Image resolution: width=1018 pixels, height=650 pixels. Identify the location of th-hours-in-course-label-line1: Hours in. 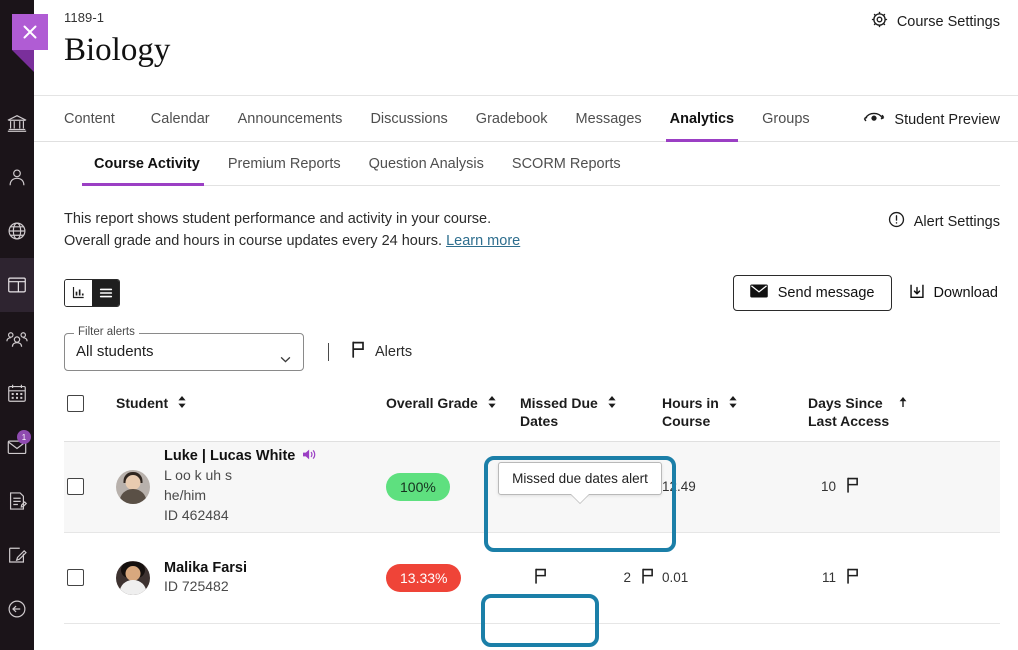
(690, 402).